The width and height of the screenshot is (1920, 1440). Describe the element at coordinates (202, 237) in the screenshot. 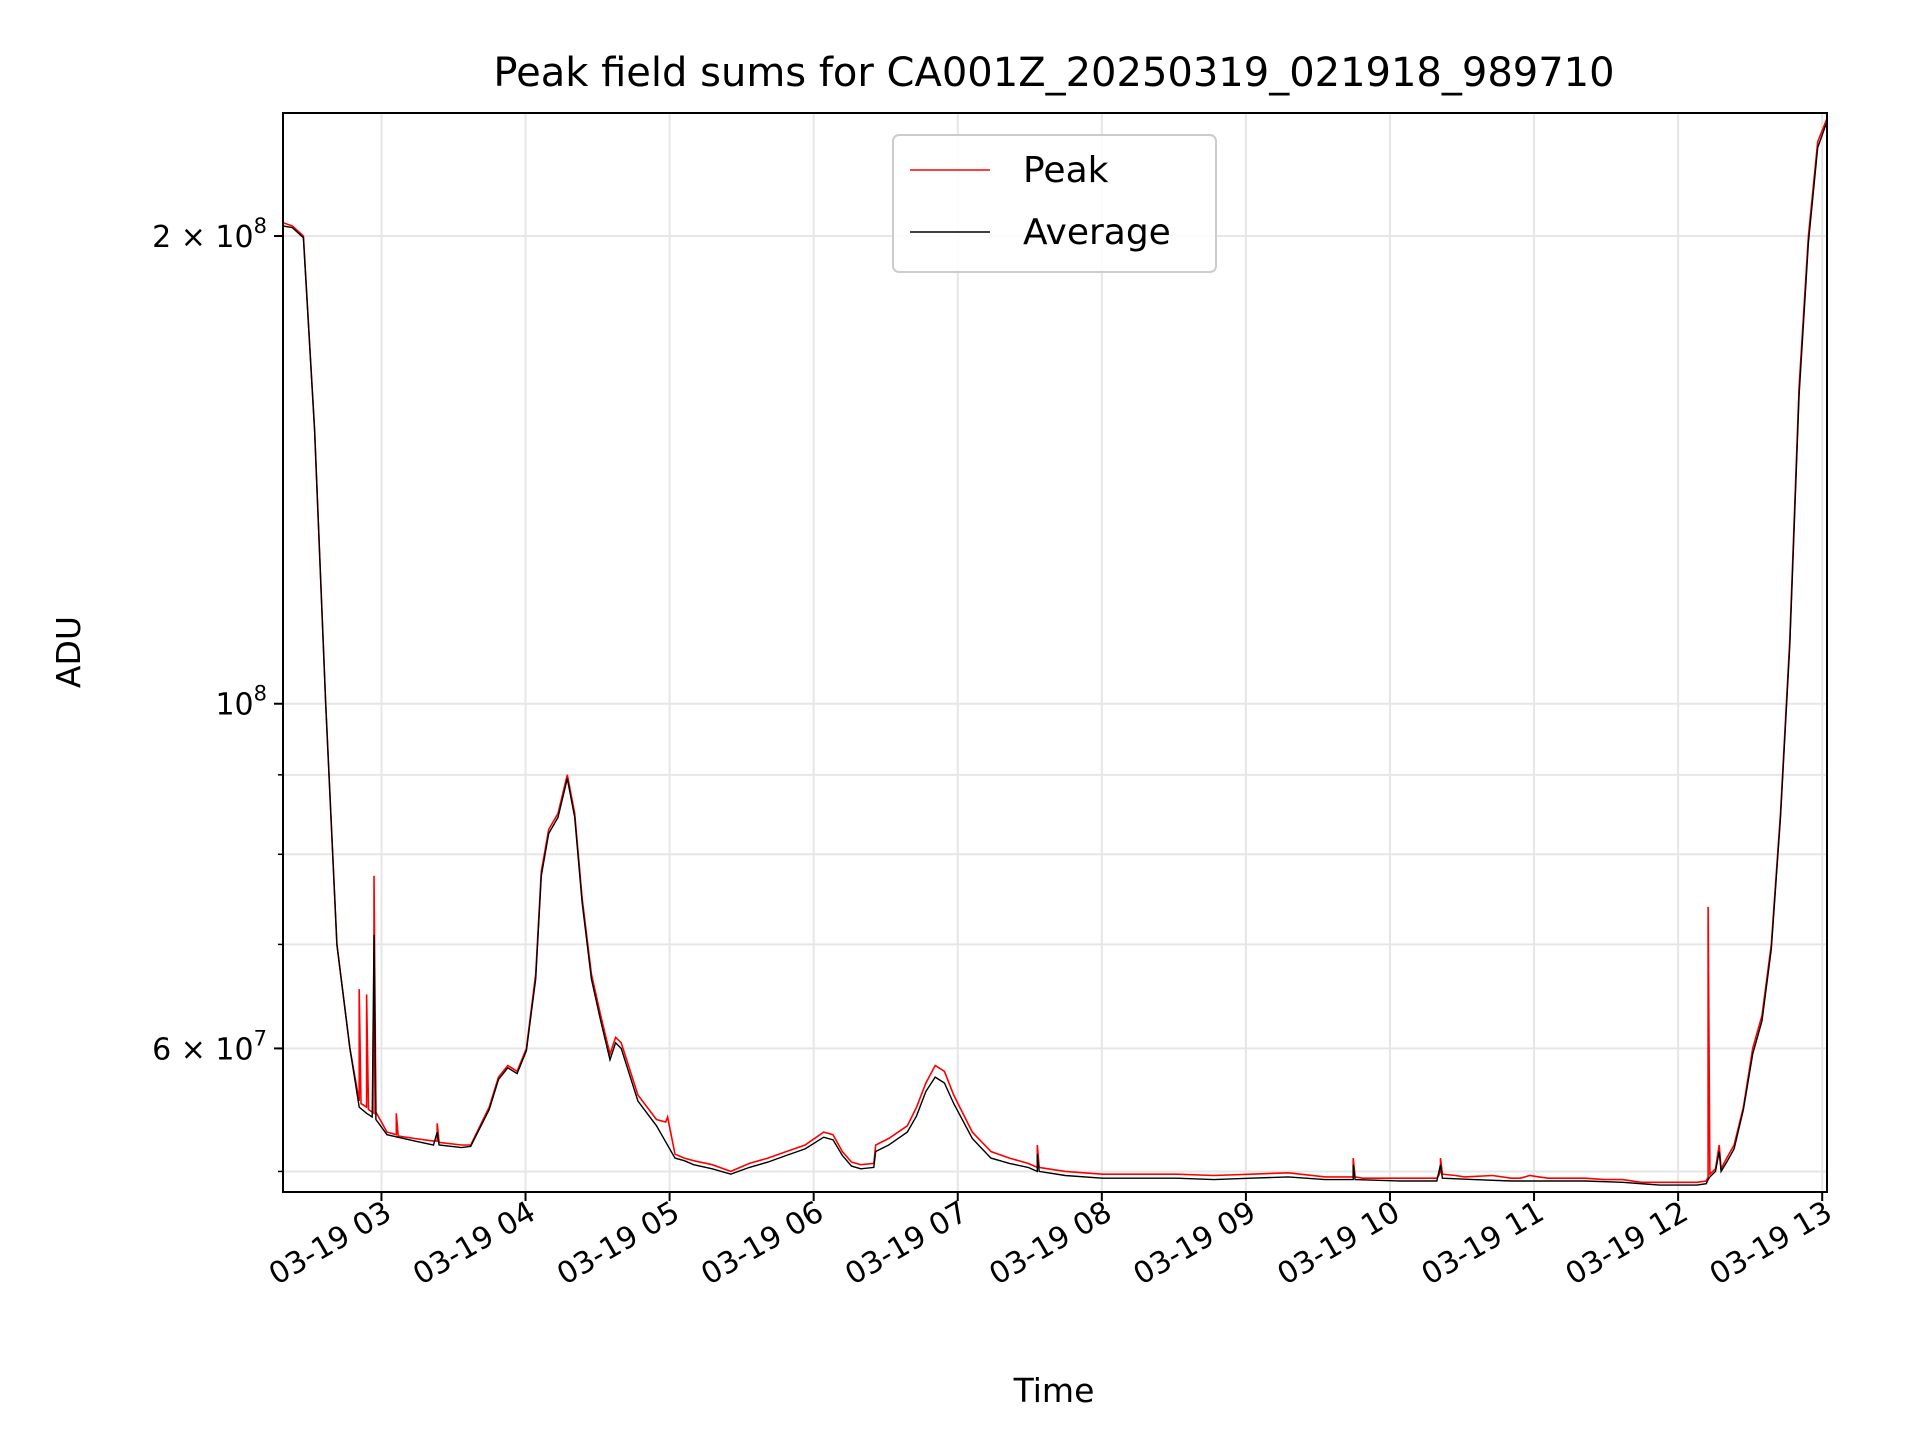

I see `y-tick-label-base: 2 × 10` at that location.